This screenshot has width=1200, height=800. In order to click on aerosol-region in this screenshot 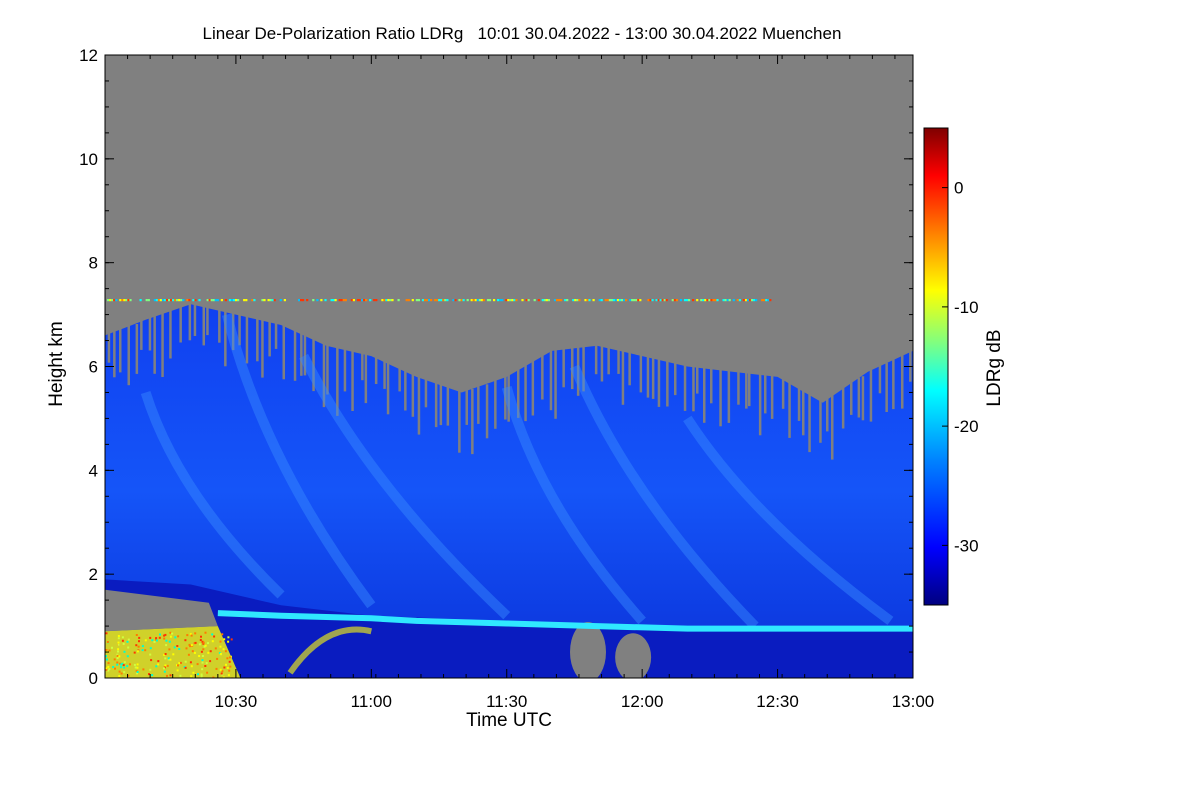, I will do `click(173, 652)`.